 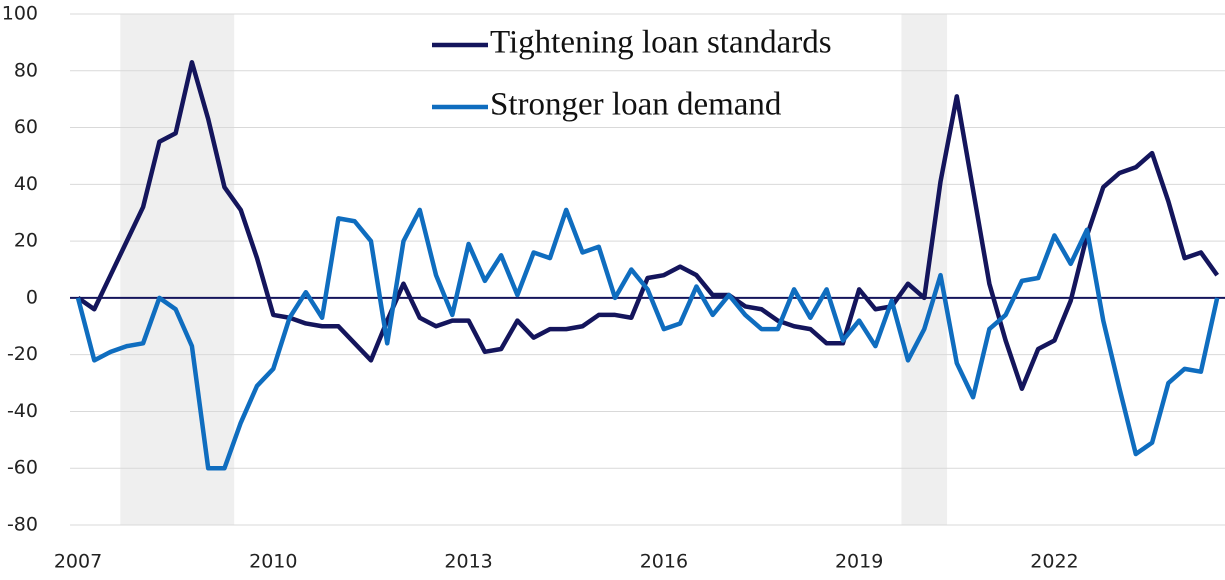 I want to click on y-tick-label: 20, so click(x=26, y=241).